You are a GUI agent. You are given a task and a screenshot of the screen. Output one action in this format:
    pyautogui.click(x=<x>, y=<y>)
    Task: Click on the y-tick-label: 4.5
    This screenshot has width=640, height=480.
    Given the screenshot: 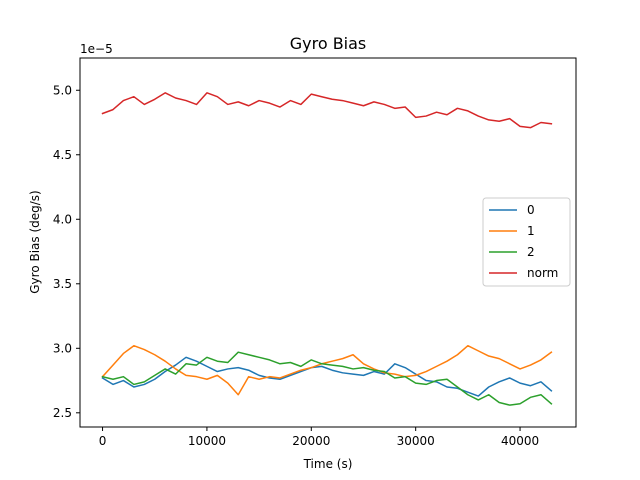 What is the action you would take?
    pyautogui.click(x=62, y=155)
    